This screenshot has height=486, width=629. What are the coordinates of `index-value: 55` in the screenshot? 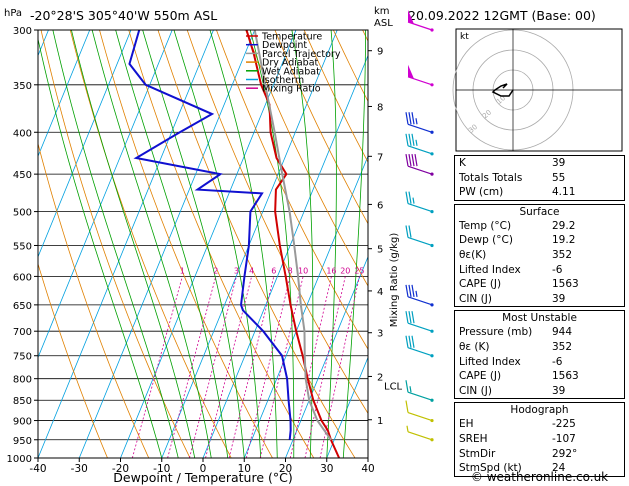 It's located at (559, 177).